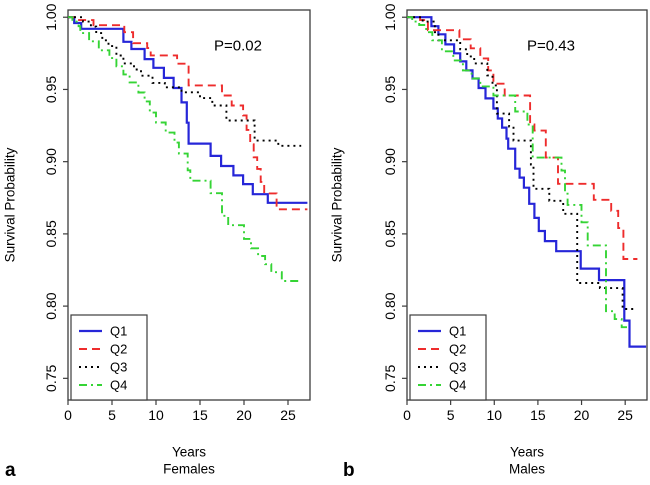 Image resolution: width=650 pixels, height=485 pixels. Describe the element at coordinates (457, 385) in the screenshot. I see `legend-label-Q4-b: Q4` at that location.